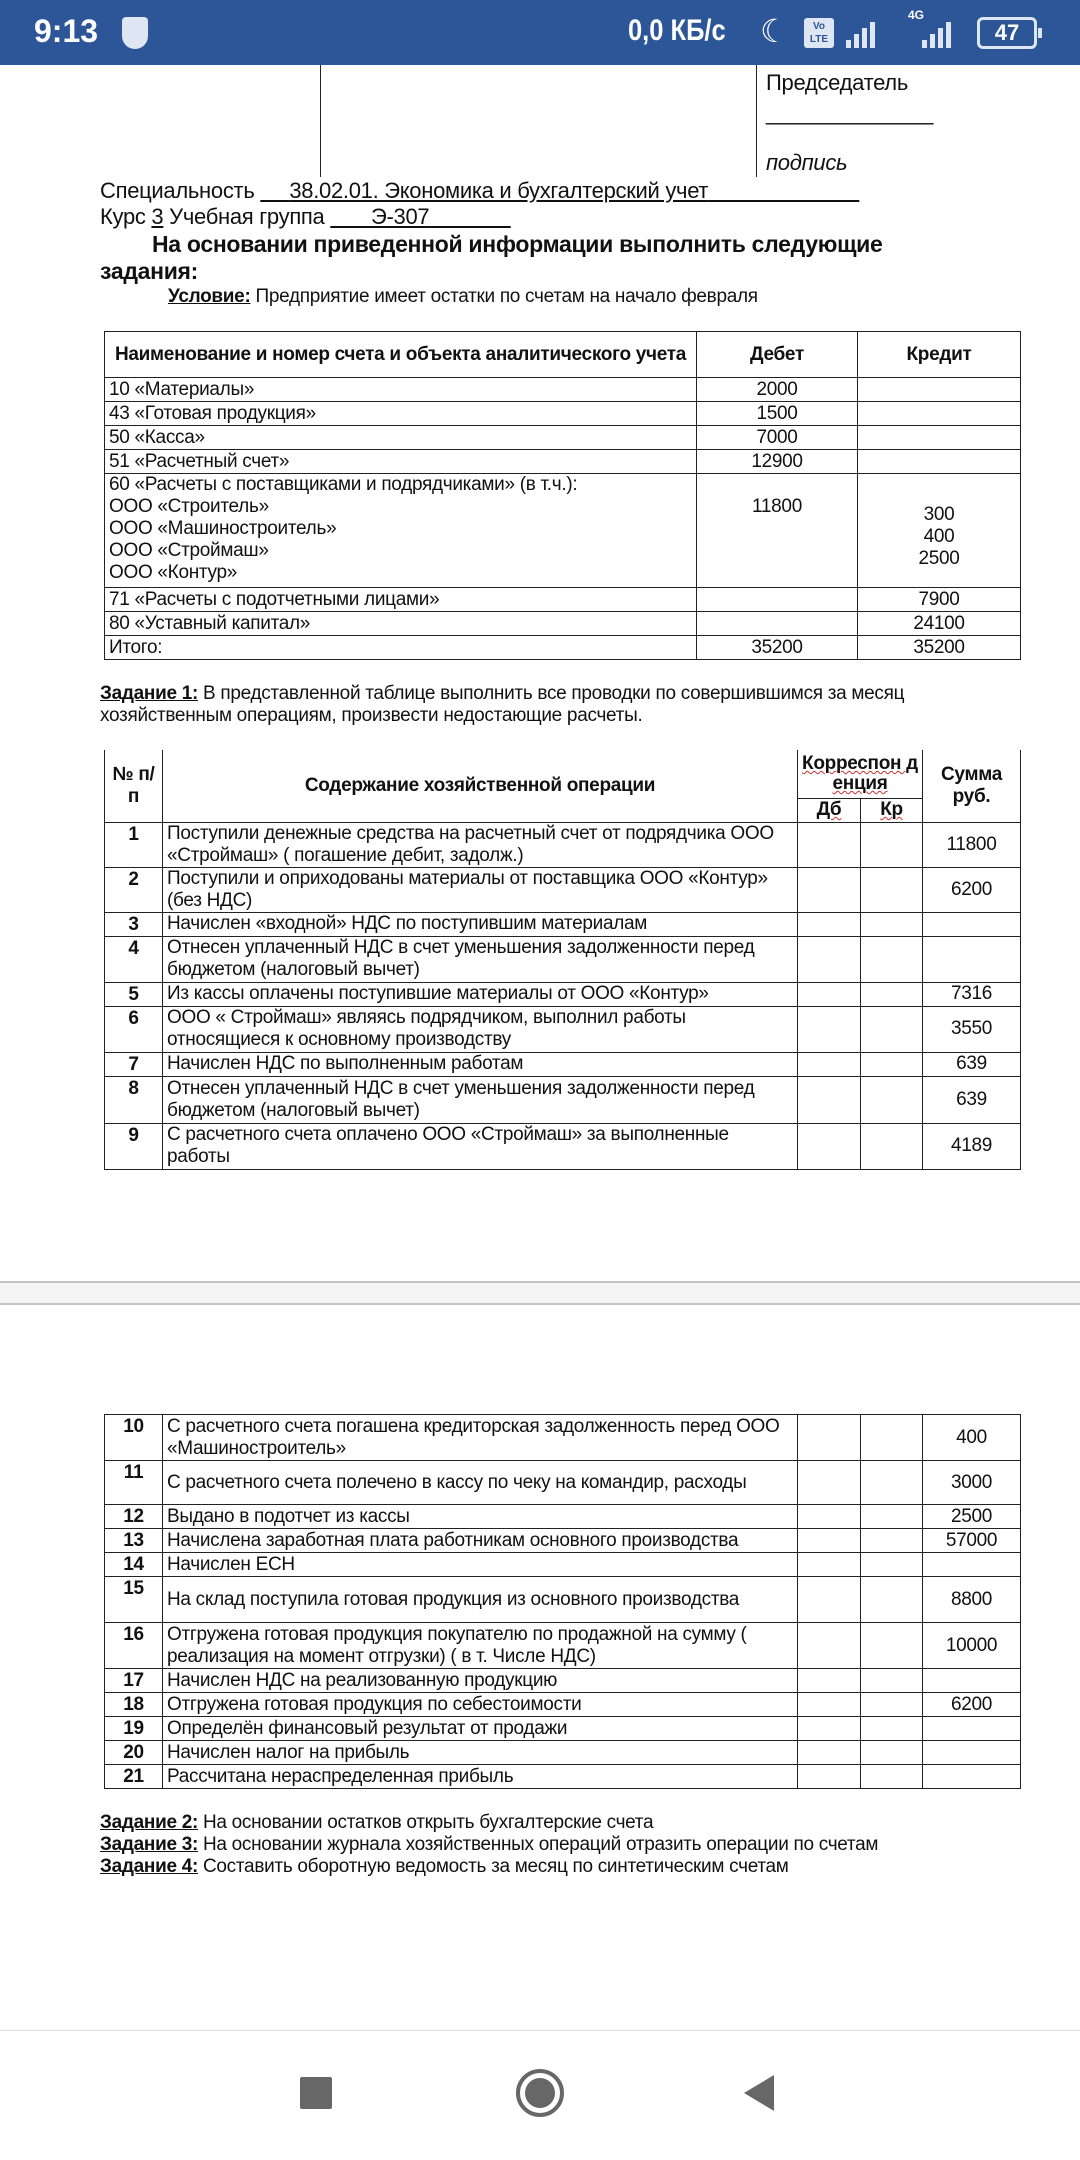  Describe the element at coordinates (133, 994) in the screenshot. I see `cell-n: 5` at that location.